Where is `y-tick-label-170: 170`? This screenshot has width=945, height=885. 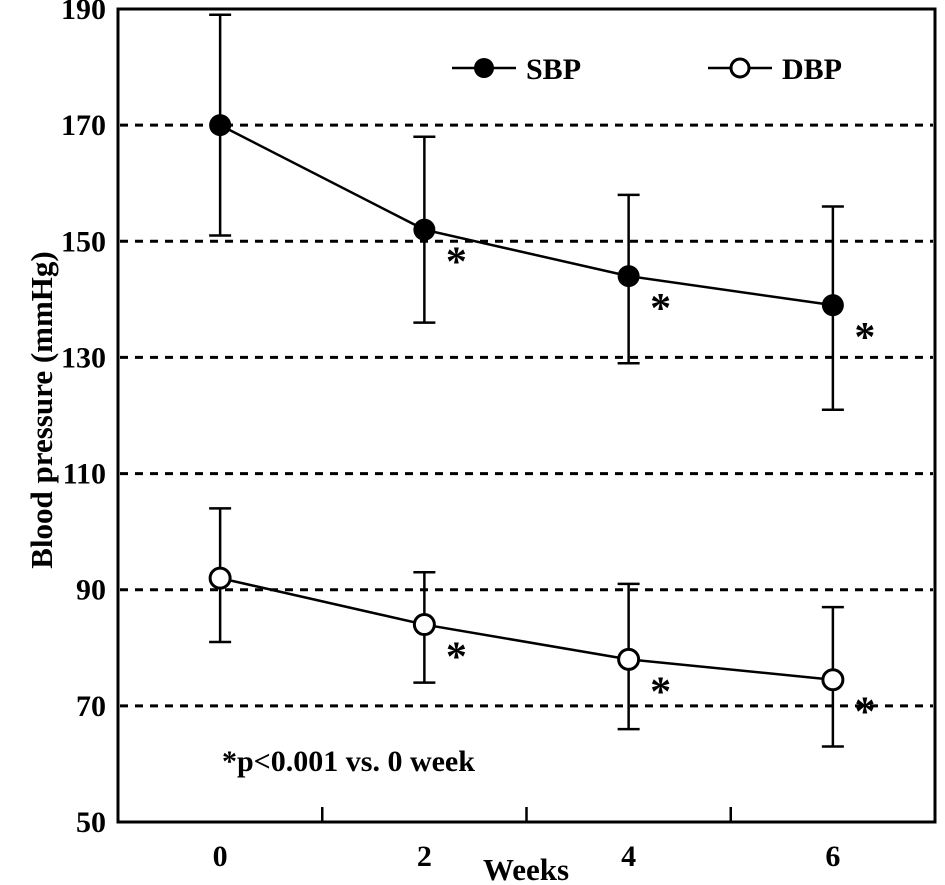
y-tick-label-170: 170 is located at coordinates (83, 125).